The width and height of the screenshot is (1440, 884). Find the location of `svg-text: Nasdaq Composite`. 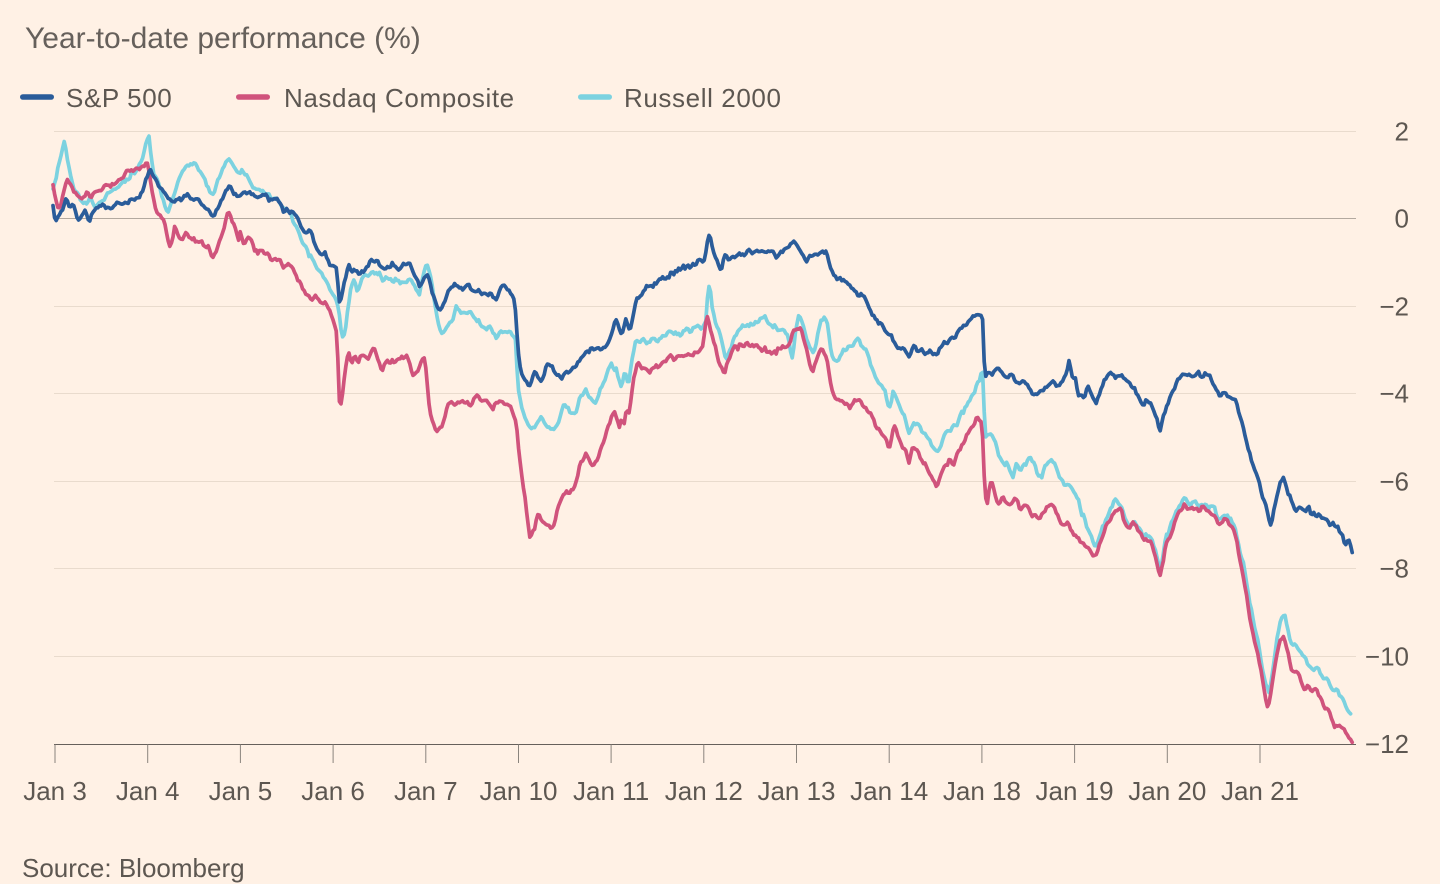

svg-text: Nasdaq Composite is located at coordinates (399, 98).